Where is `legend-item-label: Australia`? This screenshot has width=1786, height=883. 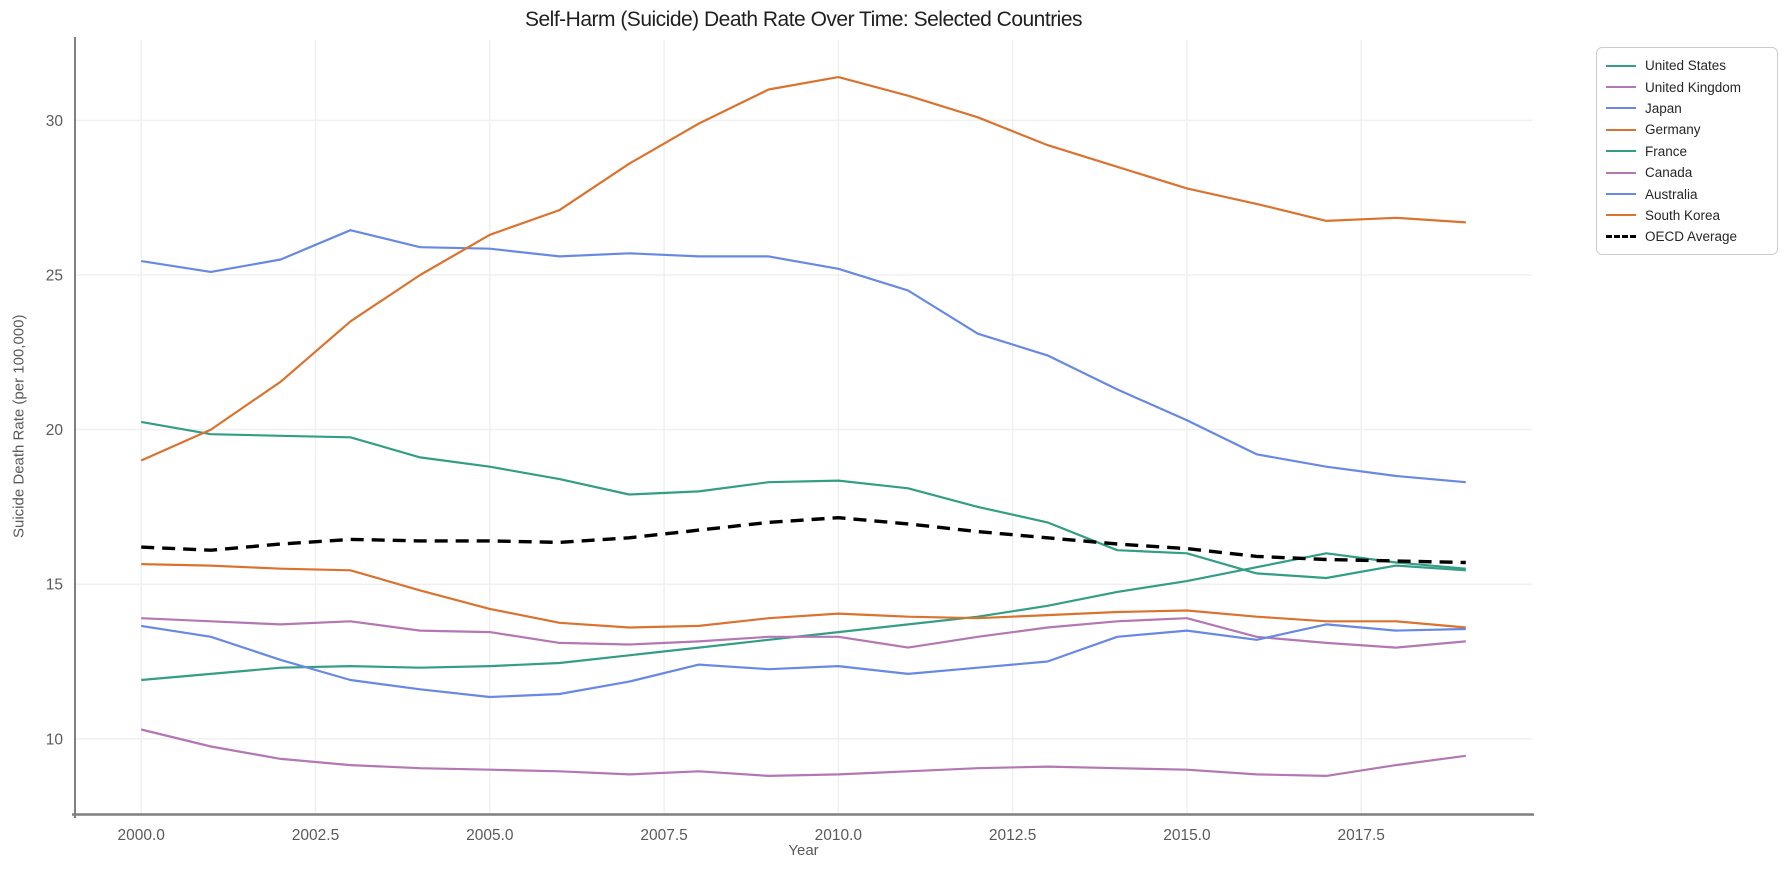
legend-item-label: Australia is located at coordinates (1671, 194).